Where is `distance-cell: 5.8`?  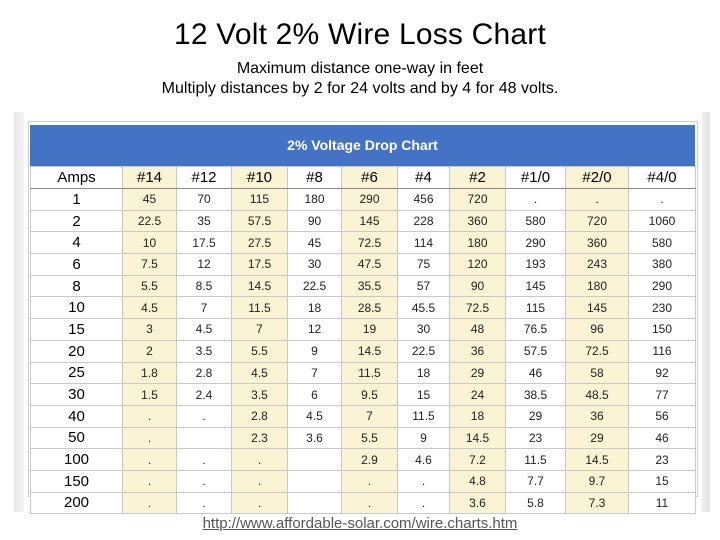
distance-cell: 5.8 is located at coordinates (535, 503).